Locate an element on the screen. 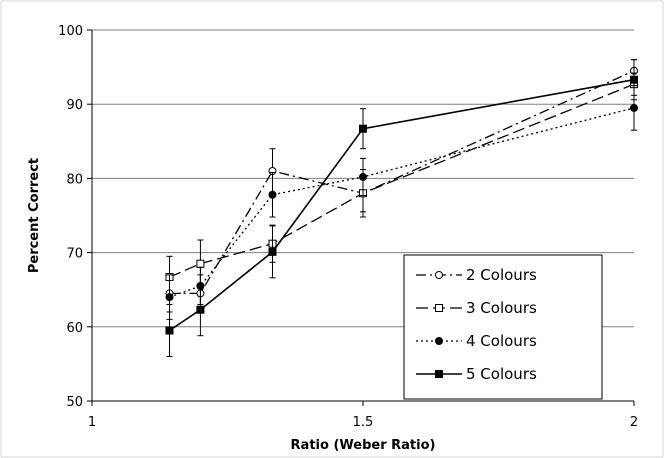 This screenshot has height=458, width=664. y-tick-label: 100 is located at coordinates (70, 31).